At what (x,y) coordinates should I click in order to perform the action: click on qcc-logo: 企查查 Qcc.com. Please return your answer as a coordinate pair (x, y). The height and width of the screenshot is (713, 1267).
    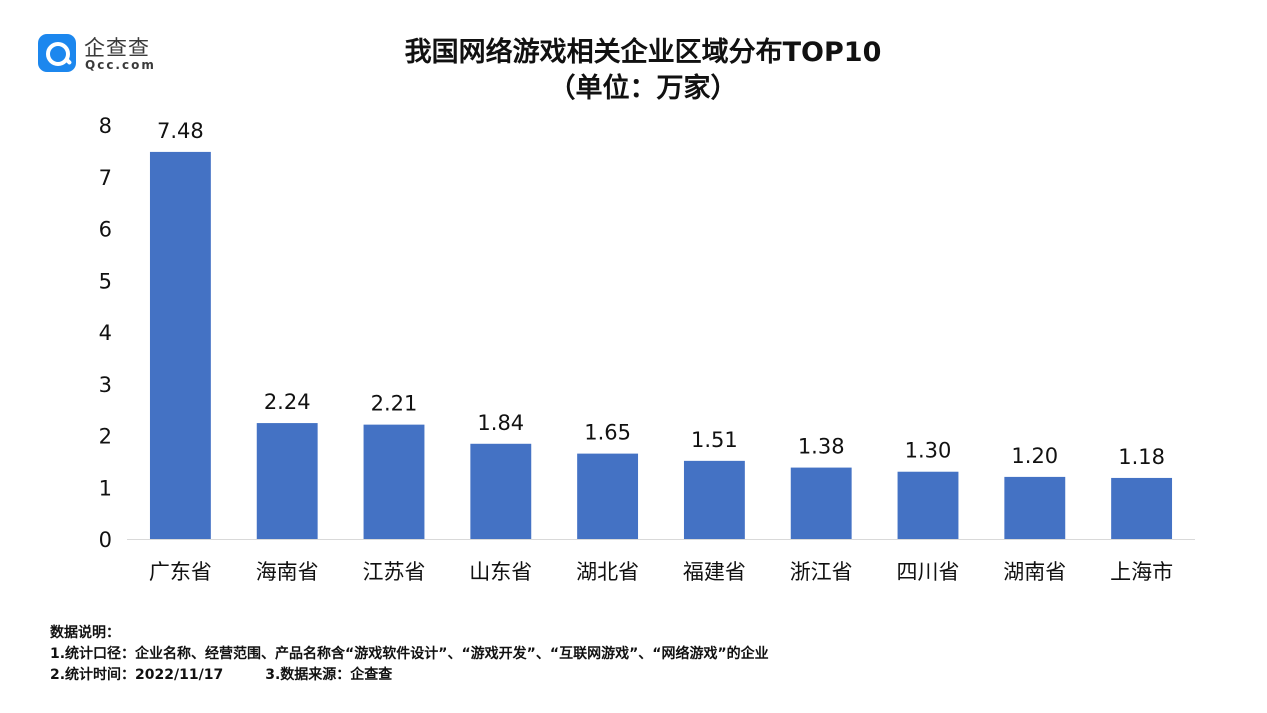
    Looking at the image, I should click on (108, 53).